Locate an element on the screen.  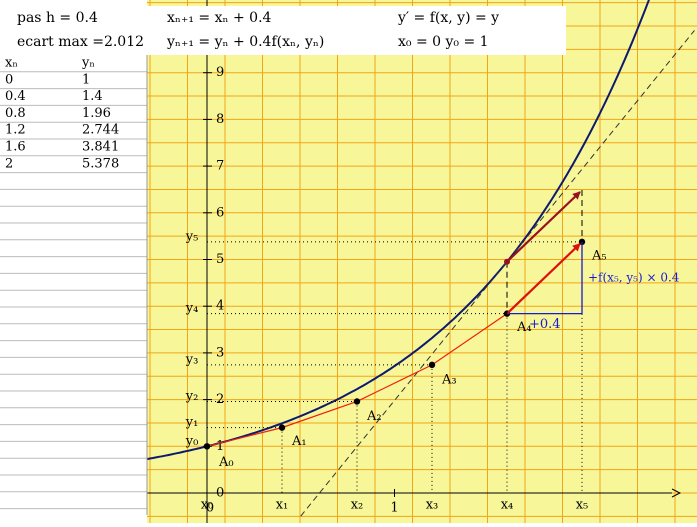
curve-point is located at coordinates (507, 261).